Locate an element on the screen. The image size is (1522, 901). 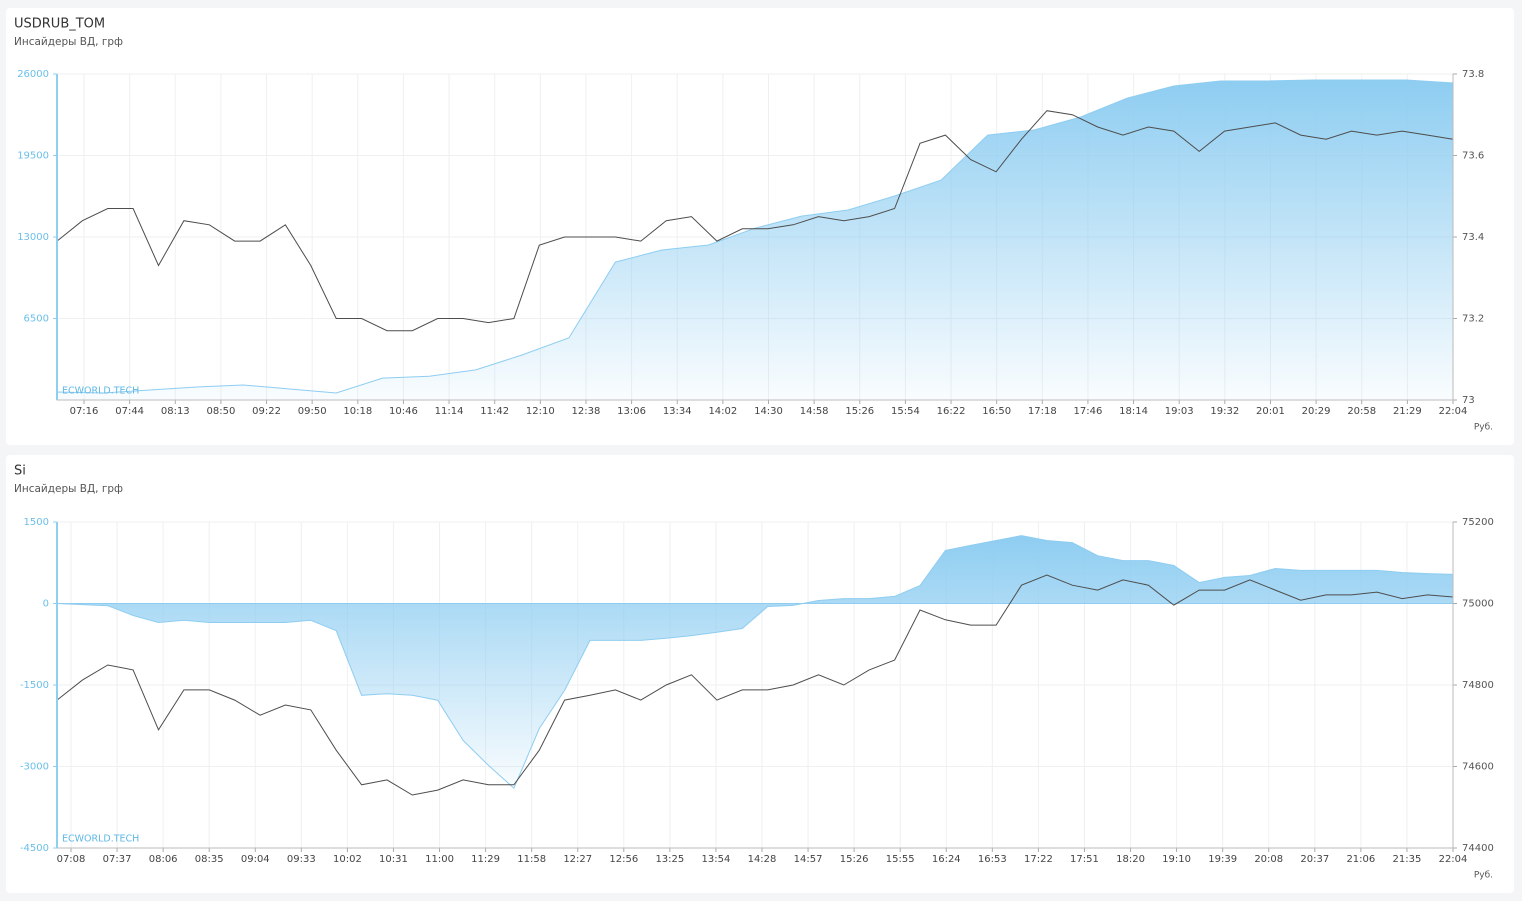
x-tick-label: 09:22 is located at coordinates (266, 411).